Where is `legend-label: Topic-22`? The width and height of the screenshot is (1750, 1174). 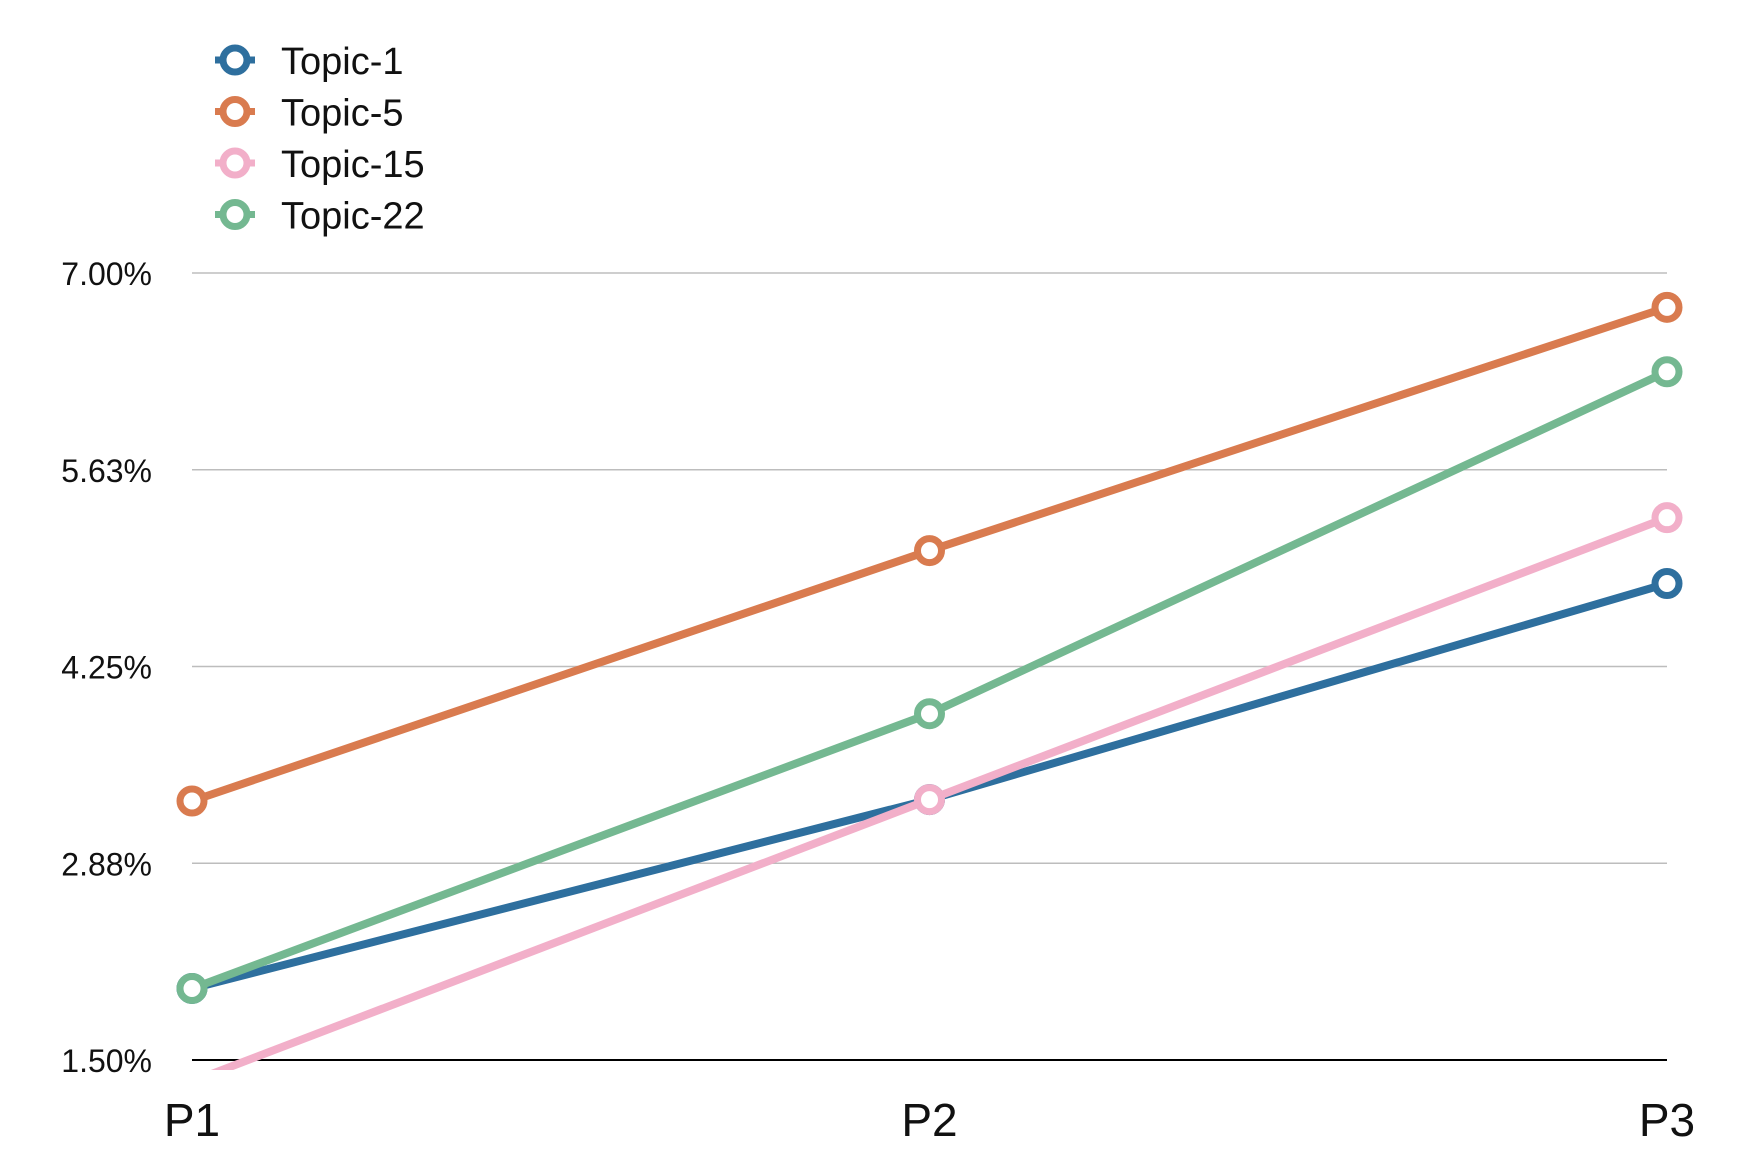 legend-label: Topic-22 is located at coordinates (353, 217).